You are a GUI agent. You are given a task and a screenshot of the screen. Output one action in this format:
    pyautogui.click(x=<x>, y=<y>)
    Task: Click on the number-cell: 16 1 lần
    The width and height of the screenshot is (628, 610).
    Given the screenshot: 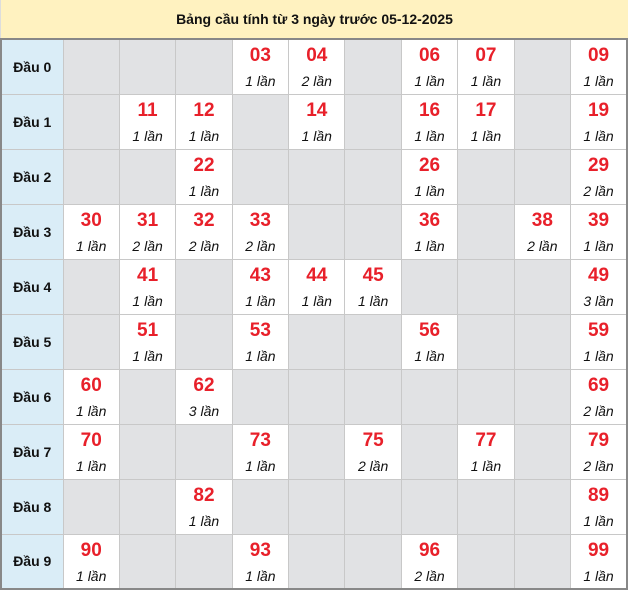 What is the action you would take?
    pyautogui.click(x=429, y=121)
    